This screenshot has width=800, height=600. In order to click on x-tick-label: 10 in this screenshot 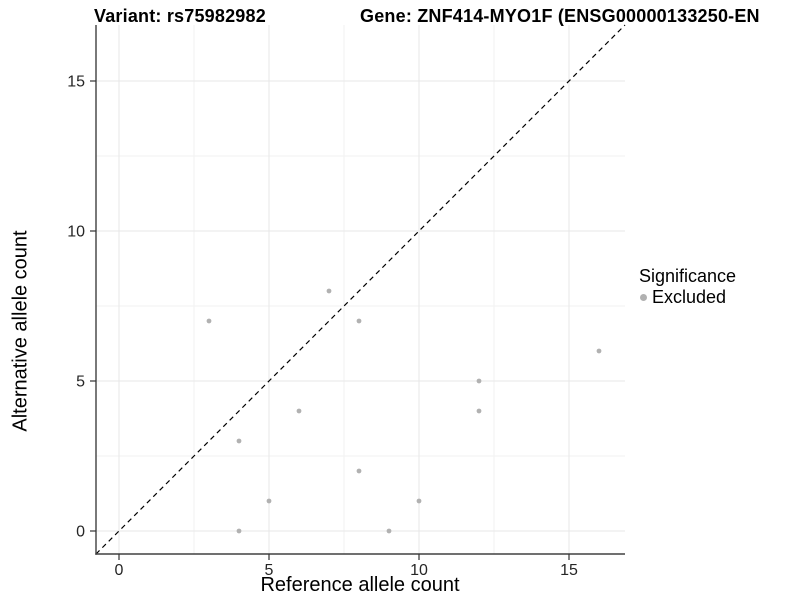, I will do `click(419, 570)`.